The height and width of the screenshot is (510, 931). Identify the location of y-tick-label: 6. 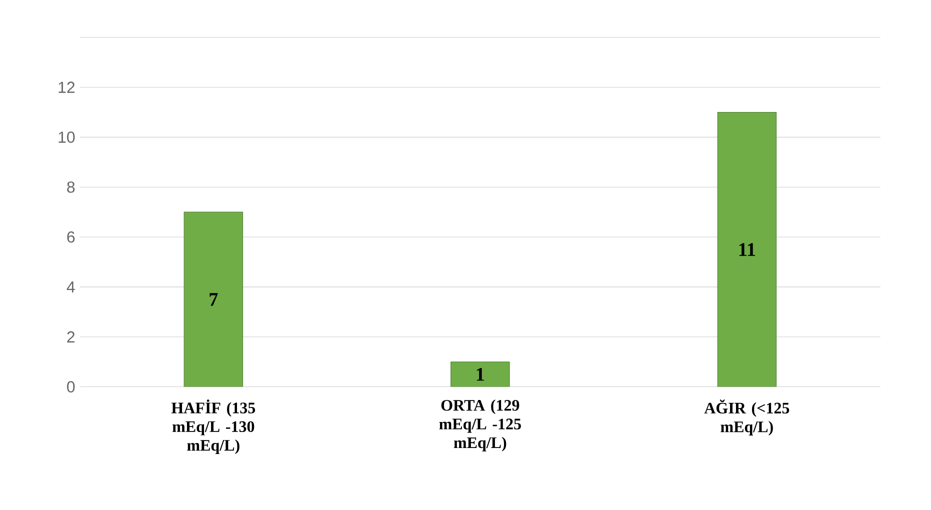
(71, 237).